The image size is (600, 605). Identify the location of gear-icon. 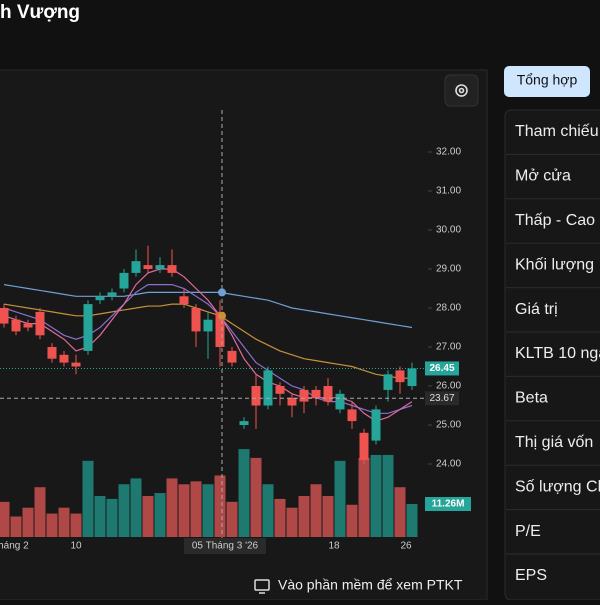
(461, 90).